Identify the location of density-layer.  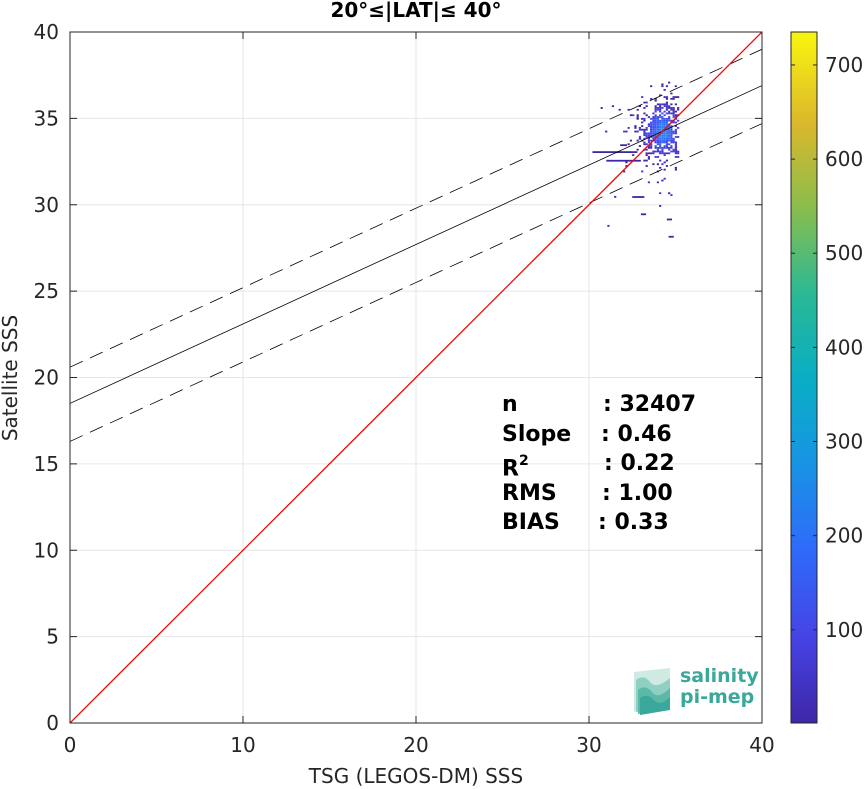
(636, 159).